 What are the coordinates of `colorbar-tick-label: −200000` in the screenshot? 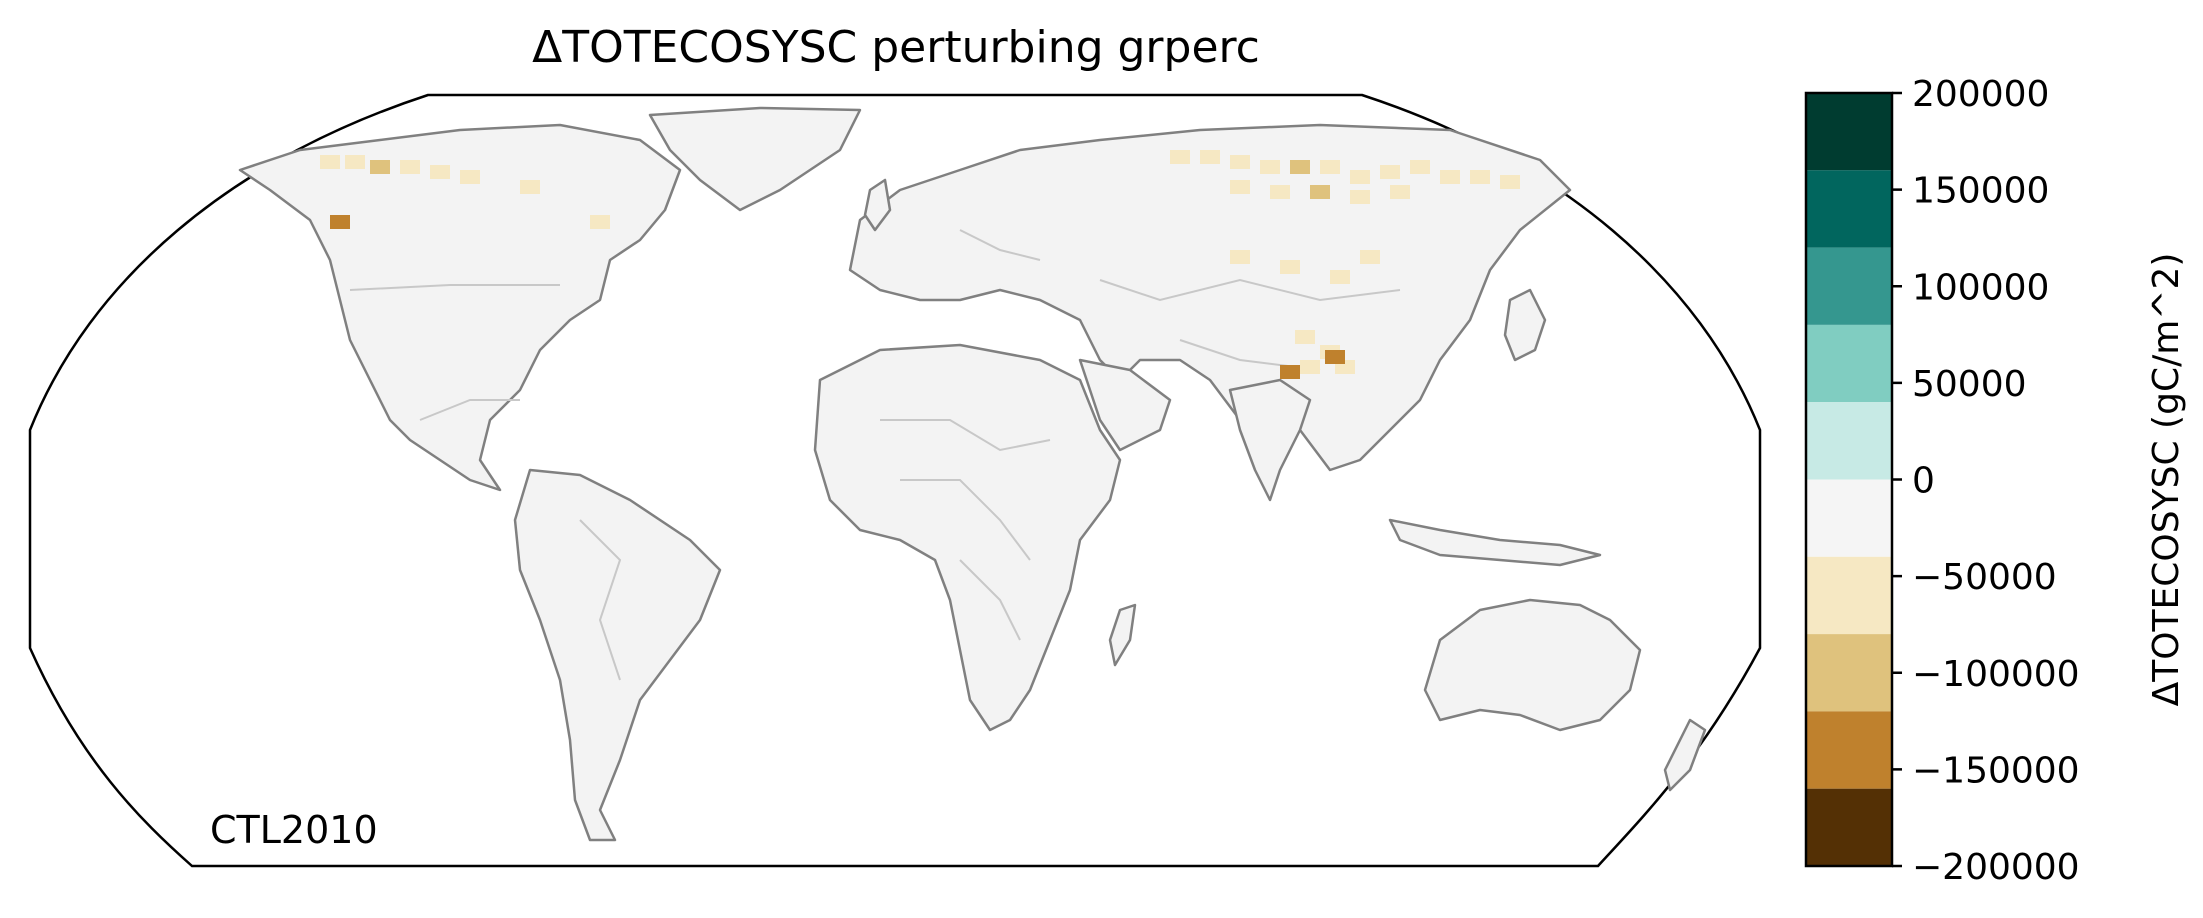 It's located at (1996, 867).